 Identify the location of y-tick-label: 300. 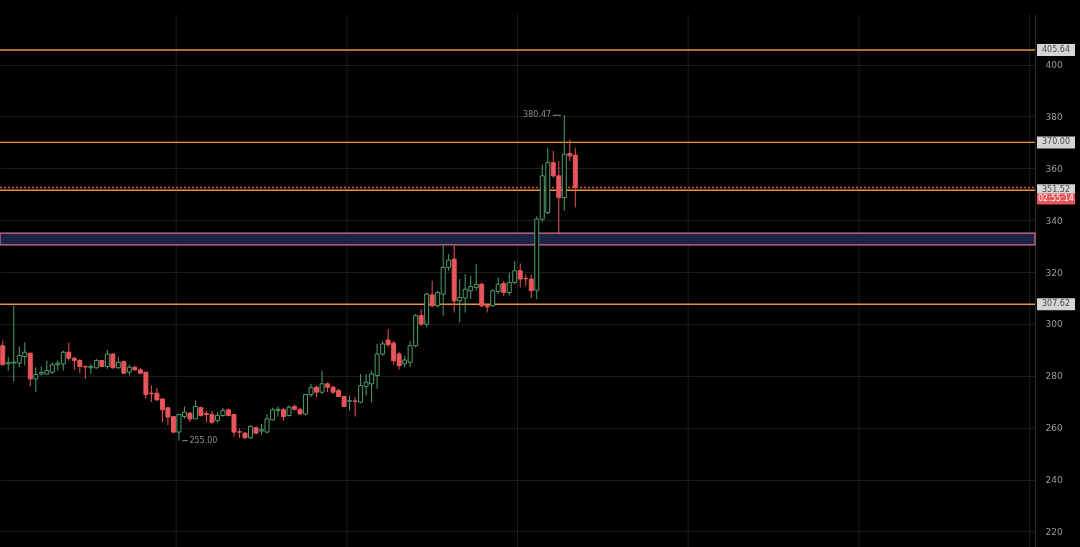
(1054, 324).